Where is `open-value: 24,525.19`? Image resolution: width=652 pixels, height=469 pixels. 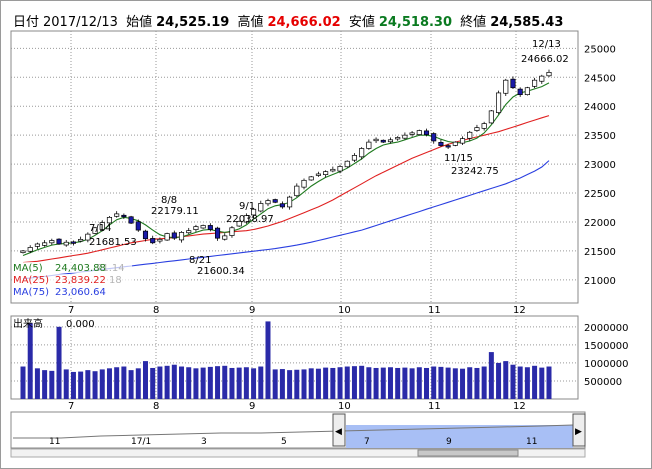
open-value: 24,525.19 is located at coordinates (193, 22).